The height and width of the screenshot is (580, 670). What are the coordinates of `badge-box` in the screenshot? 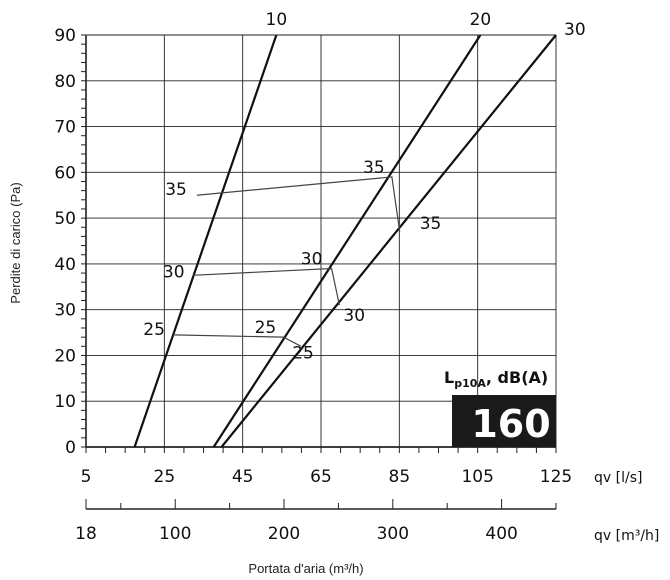 It's located at (504, 421).